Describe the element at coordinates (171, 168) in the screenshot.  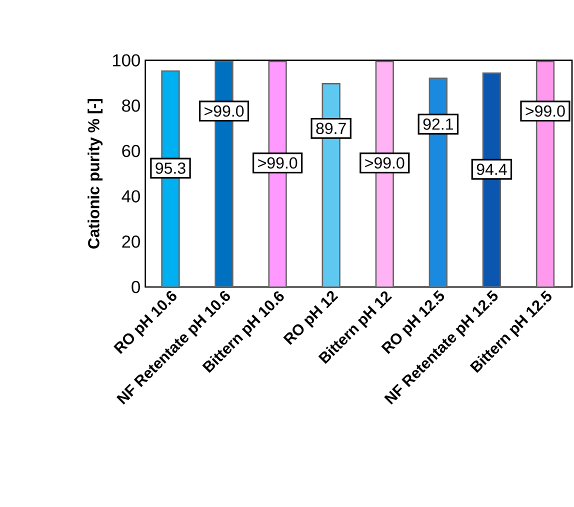
I see `data-label: 95.3` at that location.